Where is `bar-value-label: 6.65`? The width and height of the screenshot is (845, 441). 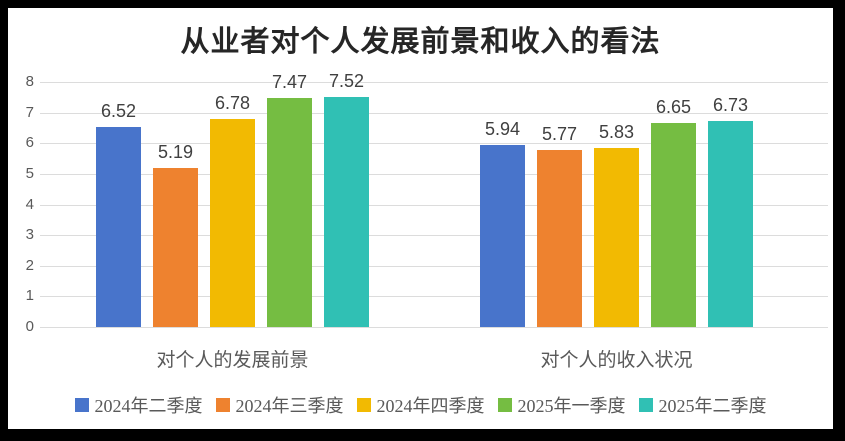 bar-value-label: 6.65 is located at coordinates (673, 107).